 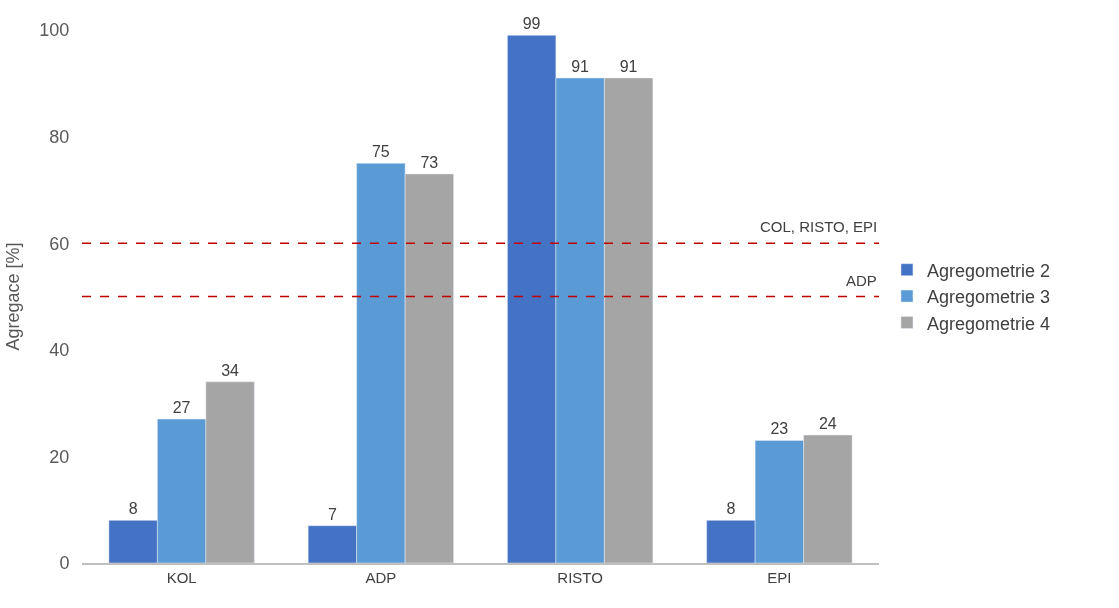 What do you see at coordinates (988, 323) in the screenshot?
I see `legend-label: Agregometrie 4` at bounding box center [988, 323].